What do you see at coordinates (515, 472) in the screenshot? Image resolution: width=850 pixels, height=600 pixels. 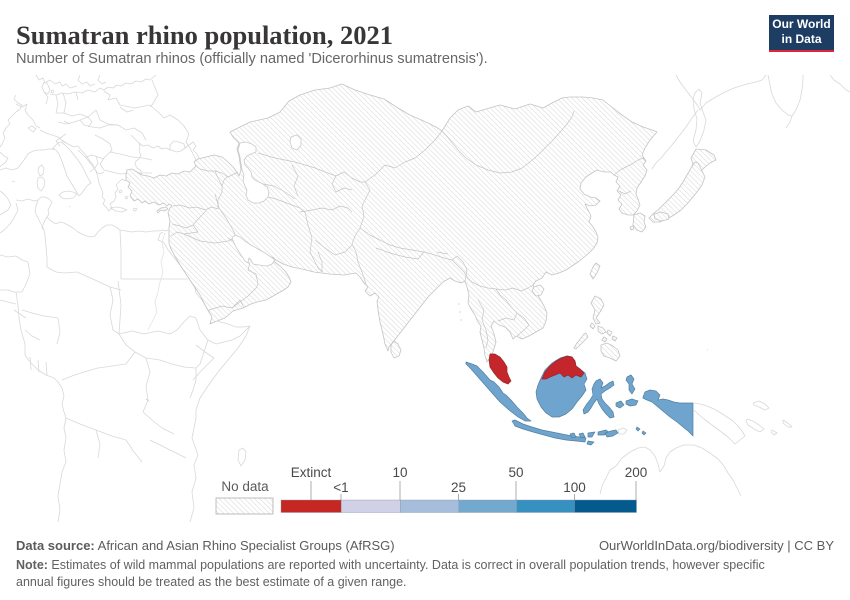 I see `svg-text: 50` at bounding box center [515, 472].